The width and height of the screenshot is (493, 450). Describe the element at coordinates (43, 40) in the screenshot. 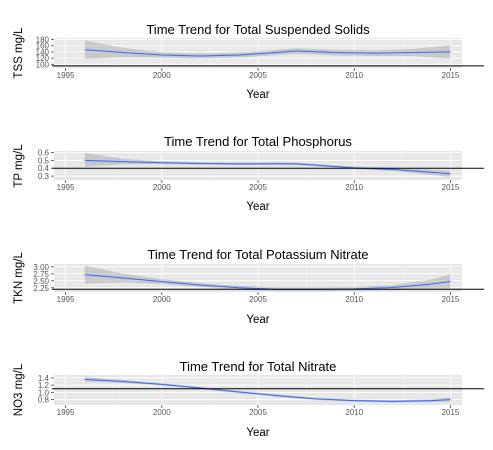

I see `y-tick-label: 180` at that location.